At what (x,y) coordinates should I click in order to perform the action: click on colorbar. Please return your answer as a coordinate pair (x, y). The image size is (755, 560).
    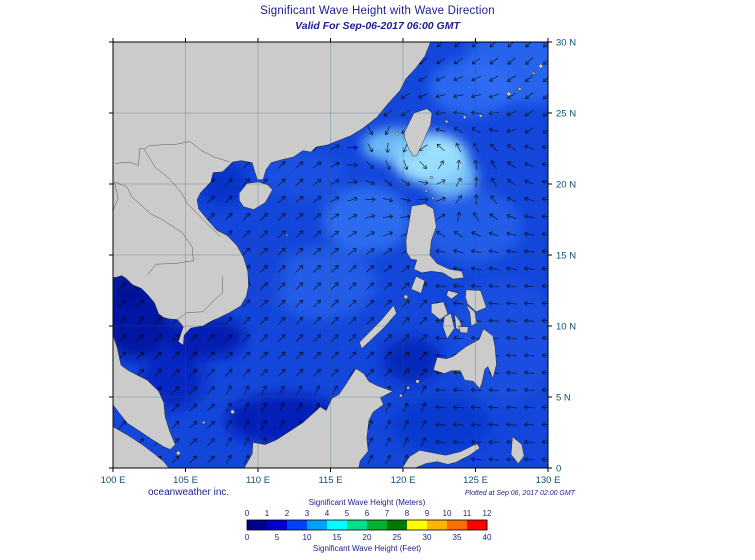
    Looking at the image, I should click on (367, 525).